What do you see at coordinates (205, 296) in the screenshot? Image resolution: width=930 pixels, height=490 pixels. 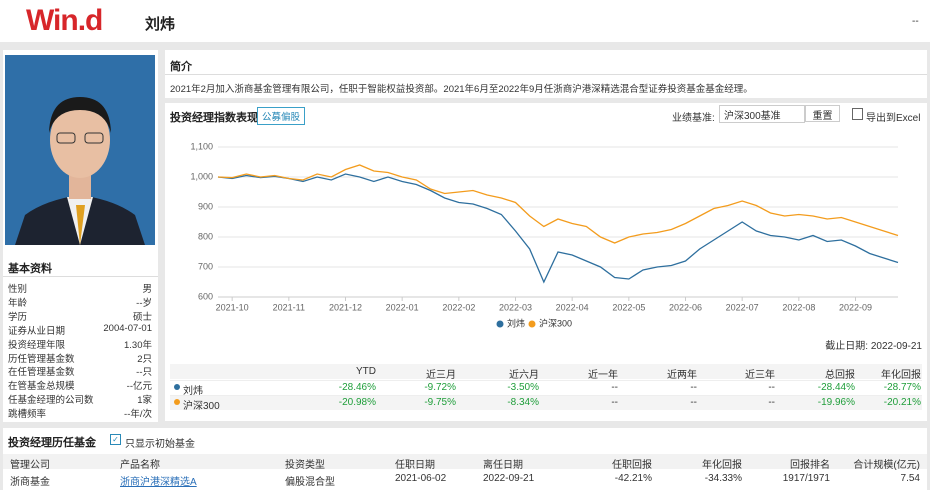 I see `y-tick-label: 600` at bounding box center [205, 296].